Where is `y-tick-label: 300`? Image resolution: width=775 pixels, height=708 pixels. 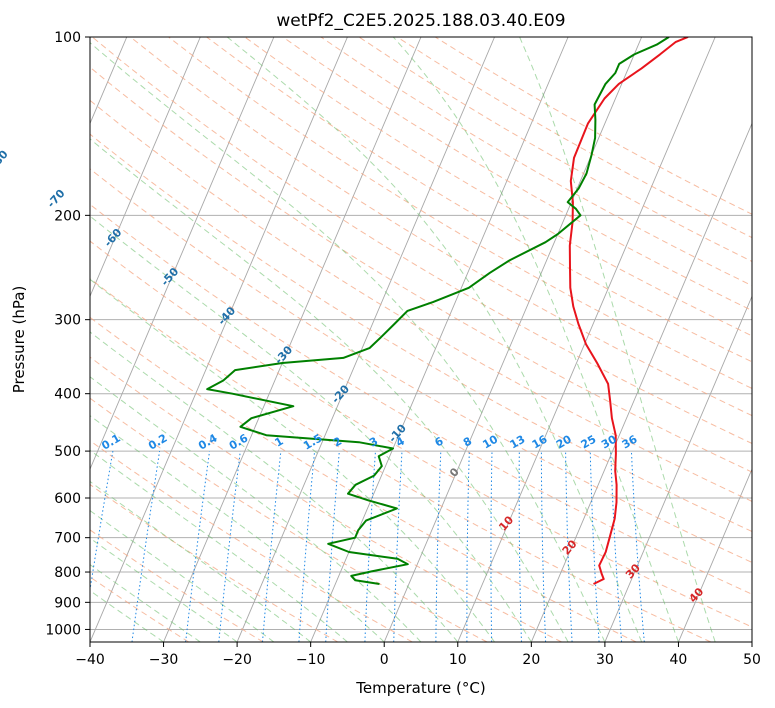
y-tick-label: 300 is located at coordinates (67, 321).